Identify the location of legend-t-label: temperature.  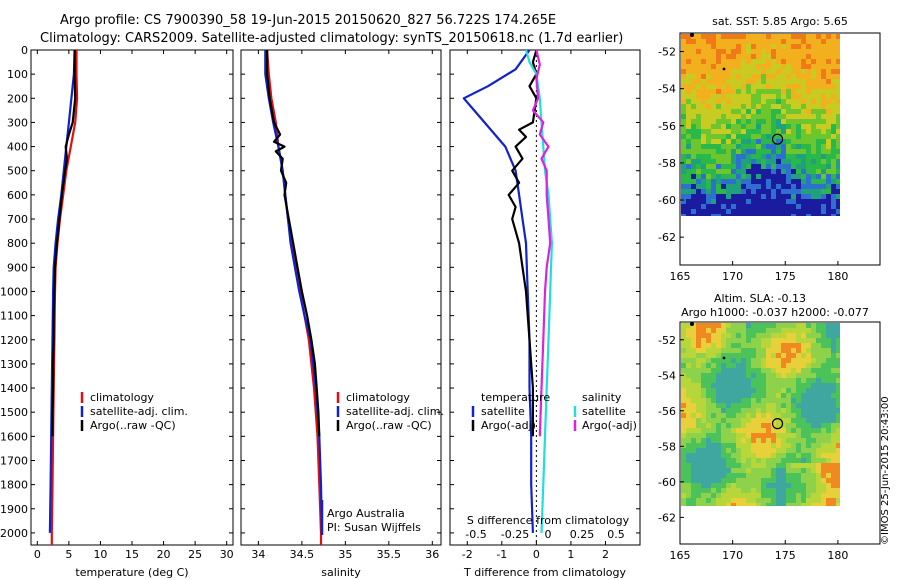
(515, 397).